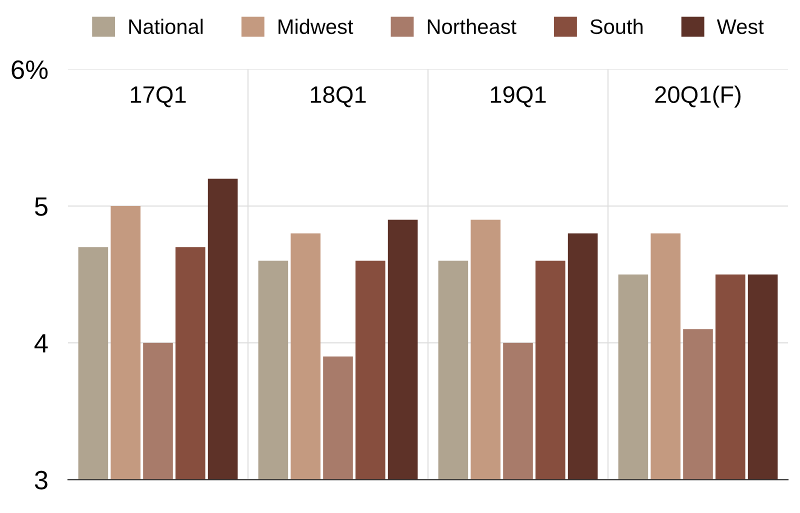 The image size is (800, 513). Describe the element at coordinates (316, 26) in the screenshot. I see `legend-label: Midwest` at that location.